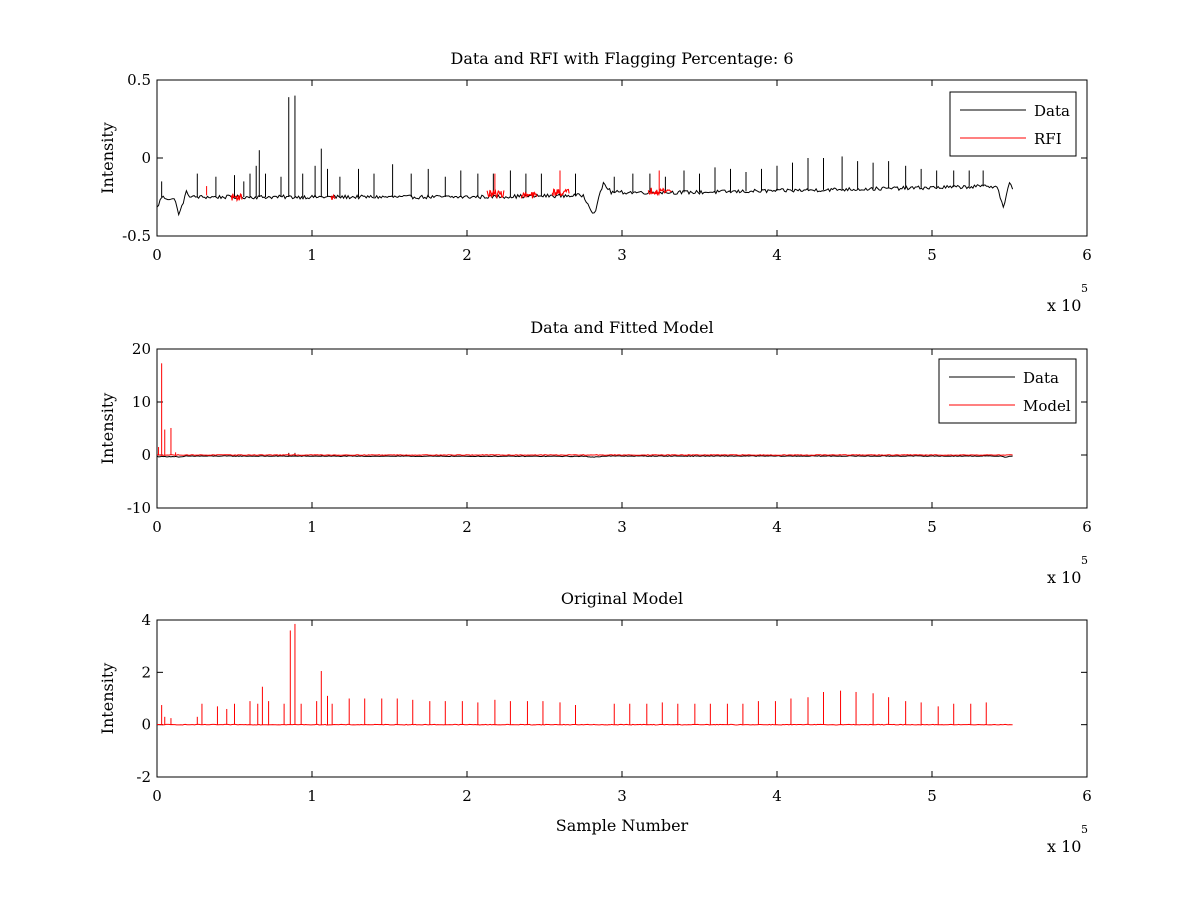  I want to click on x-axis-label: Sample Number, so click(622, 825).